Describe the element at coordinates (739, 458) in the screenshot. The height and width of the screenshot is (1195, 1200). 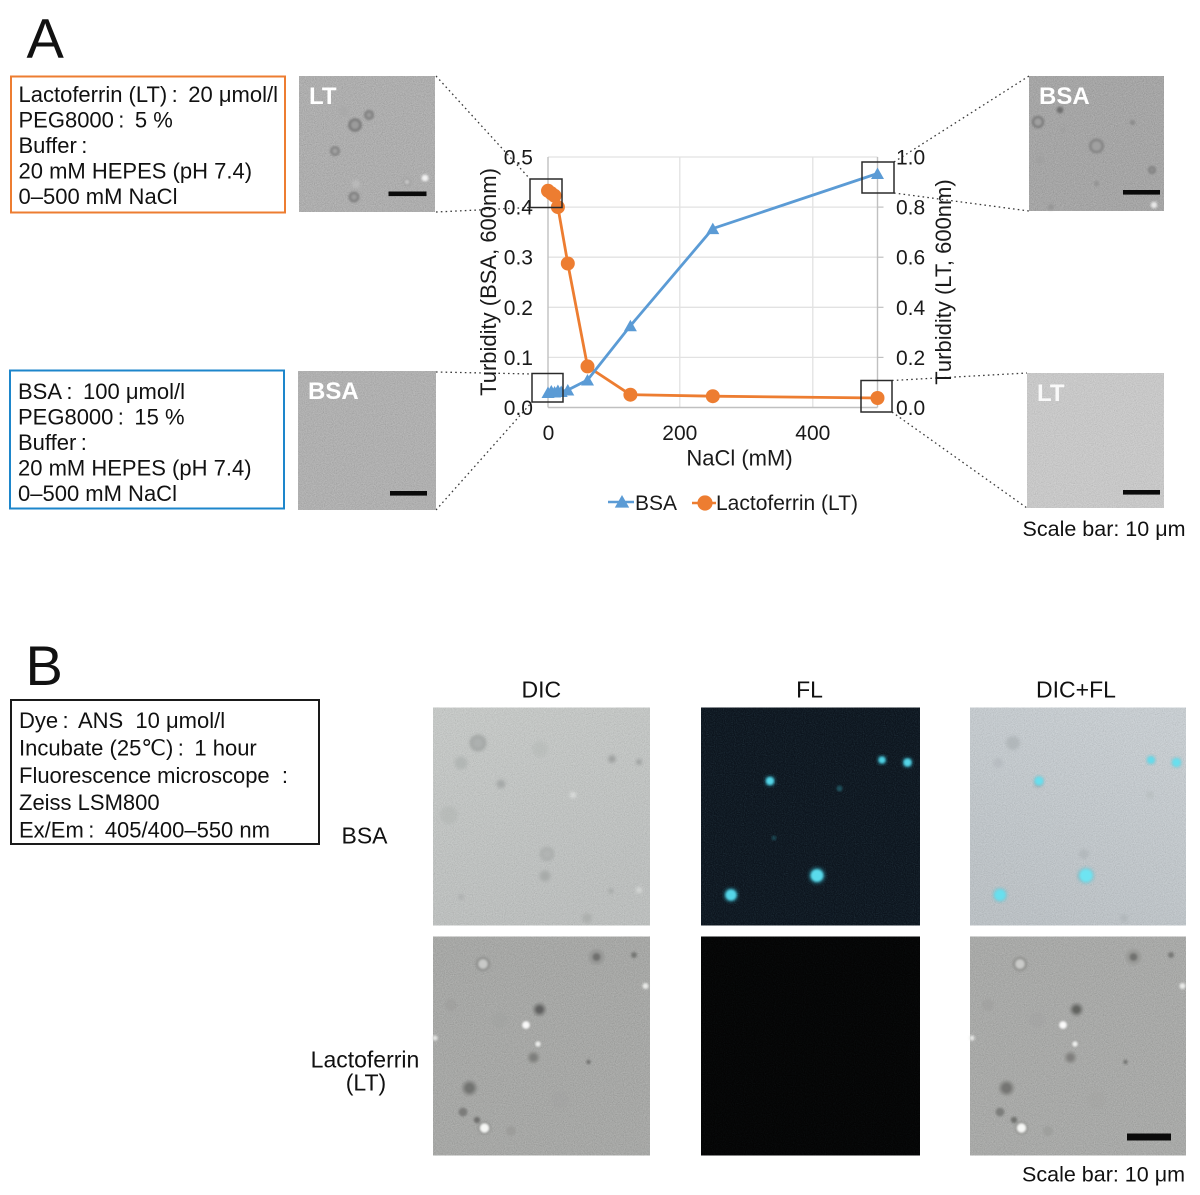
I see `svg-text: NaCl (mM)` at that location.